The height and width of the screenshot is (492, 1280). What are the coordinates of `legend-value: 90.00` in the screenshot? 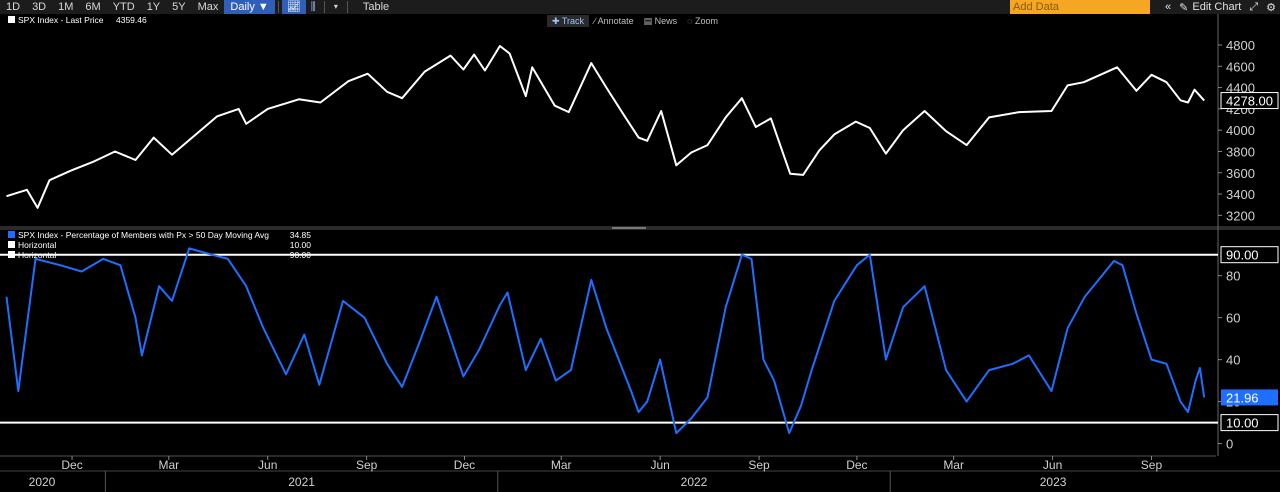 It's located at (301, 255).